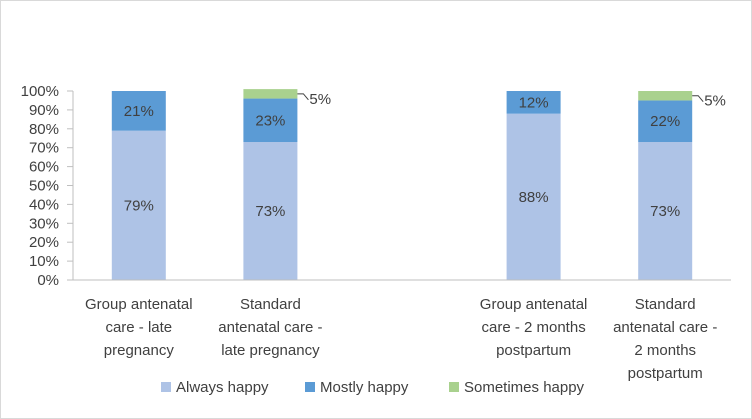 This screenshot has width=752, height=419. I want to click on data-label: 88%, so click(534, 197).